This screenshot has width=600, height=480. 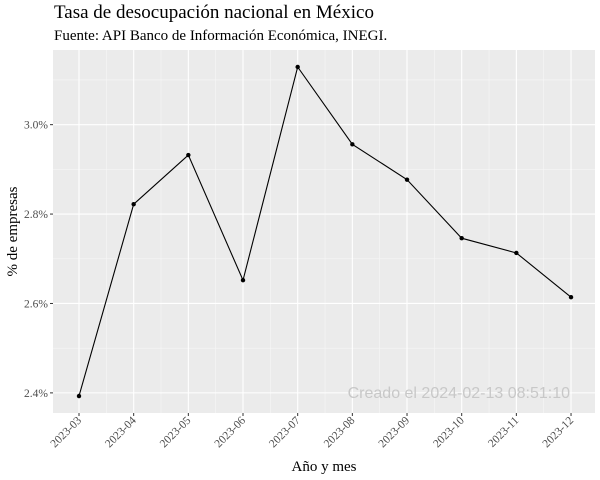 What do you see at coordinates (36, 394) in the screenshot?
I see `y-tick-label: 2.4%` at bounding box center [36, 394].